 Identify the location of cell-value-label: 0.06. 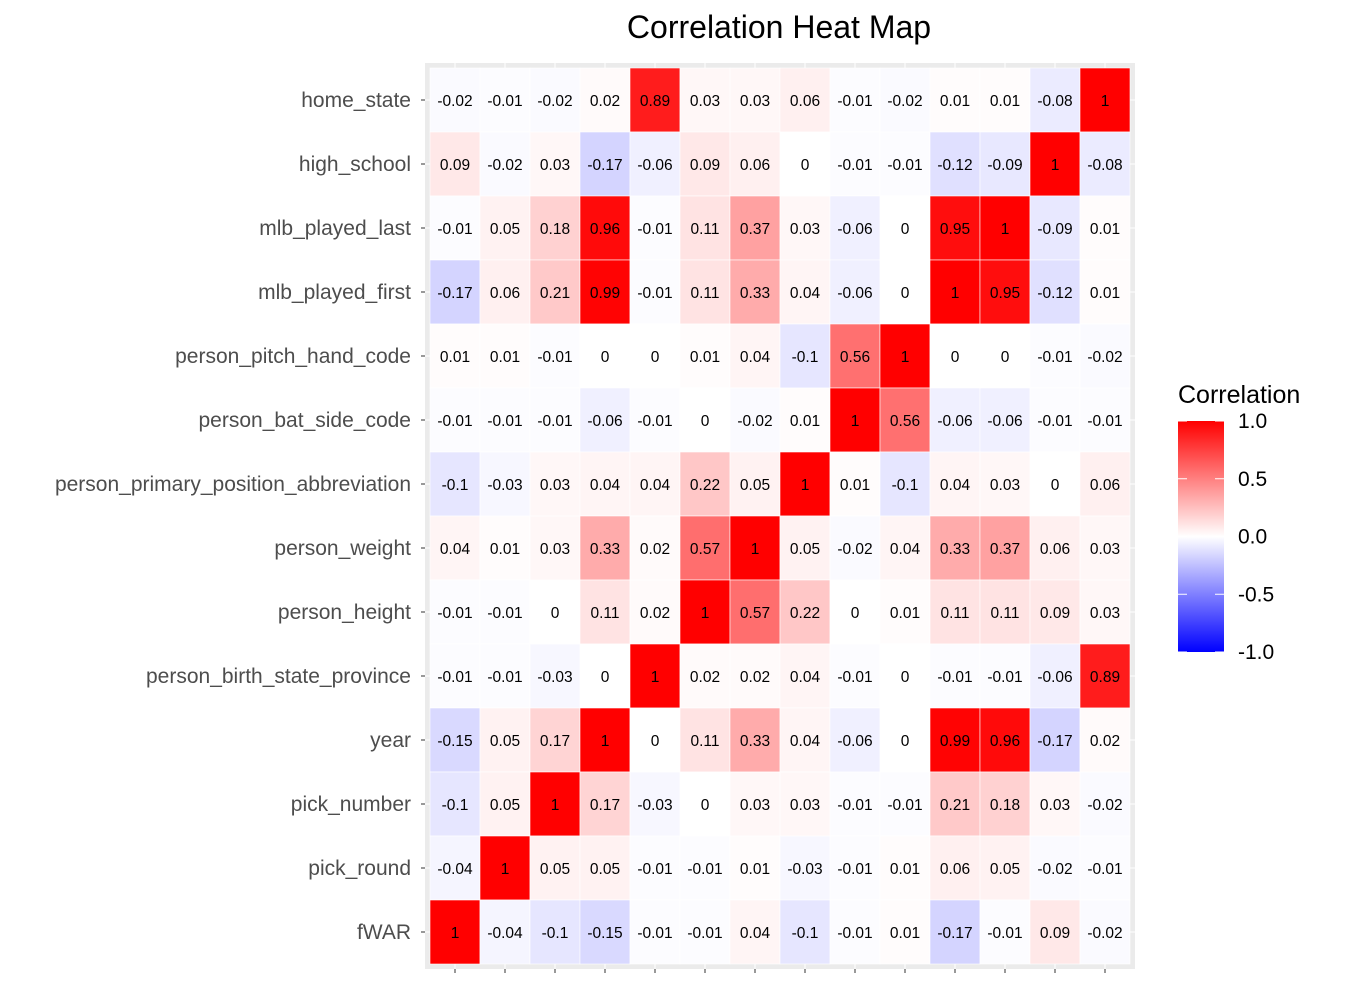
(755, 165).